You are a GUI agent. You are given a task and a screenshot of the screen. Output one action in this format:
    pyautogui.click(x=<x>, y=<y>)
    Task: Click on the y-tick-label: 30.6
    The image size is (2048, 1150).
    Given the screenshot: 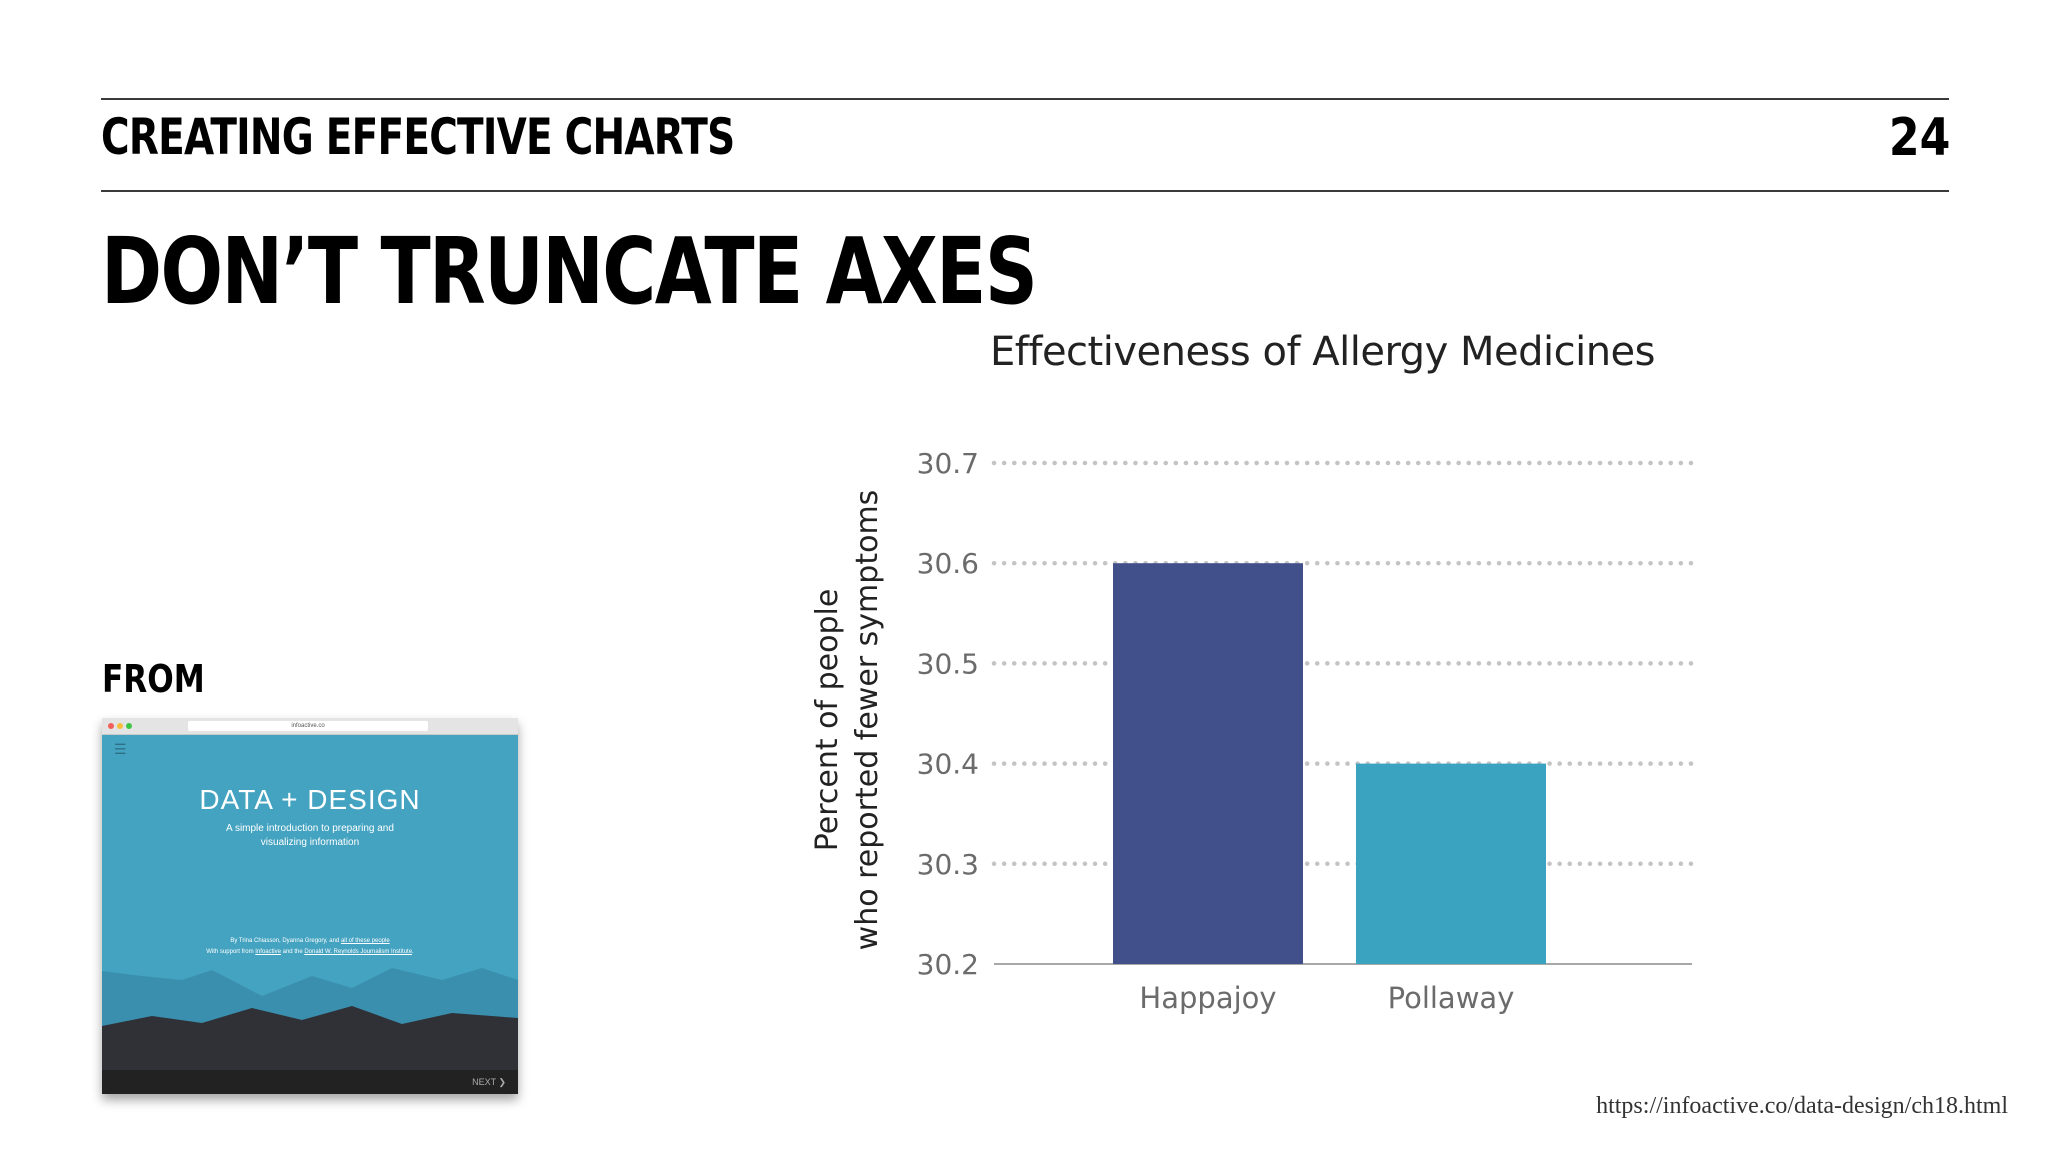 What is the action you would take?
    pyautogui.click(x=948, y=563)
    